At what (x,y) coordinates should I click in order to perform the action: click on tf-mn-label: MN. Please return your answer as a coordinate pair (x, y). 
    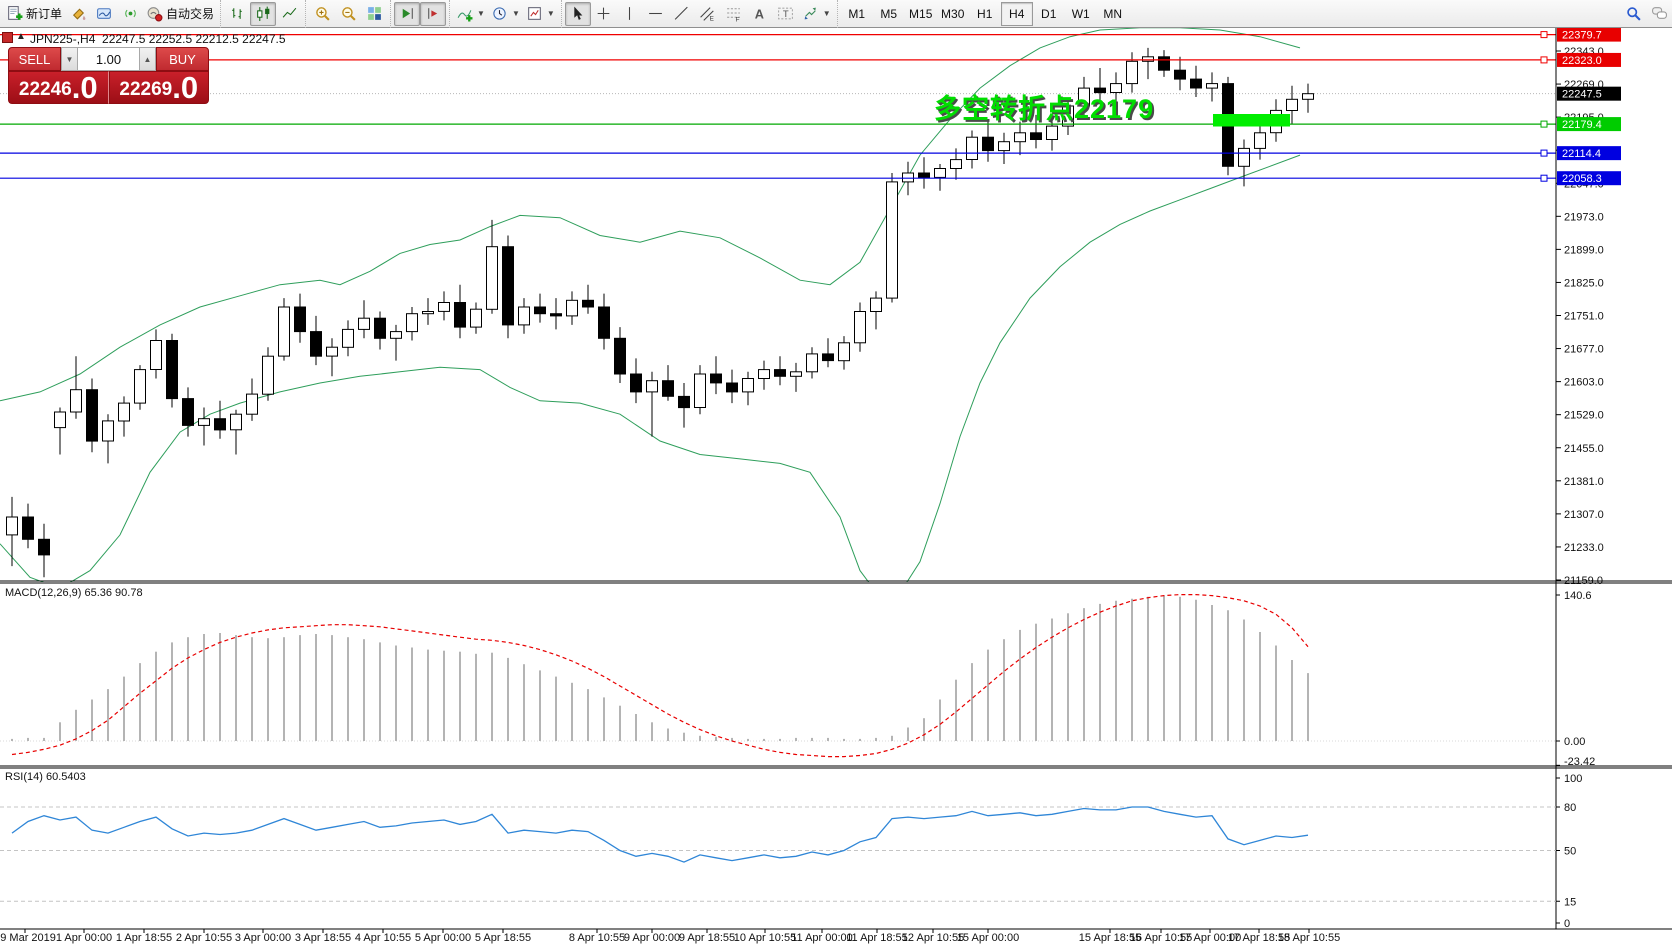
    Looking at the image, I should click on (1113, 13).